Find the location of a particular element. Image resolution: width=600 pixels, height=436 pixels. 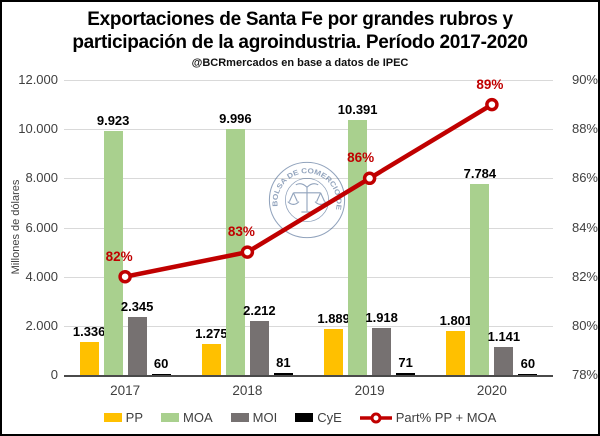

bar-cell-pp-2020: 1.801 is located at coordinates (456, 344).